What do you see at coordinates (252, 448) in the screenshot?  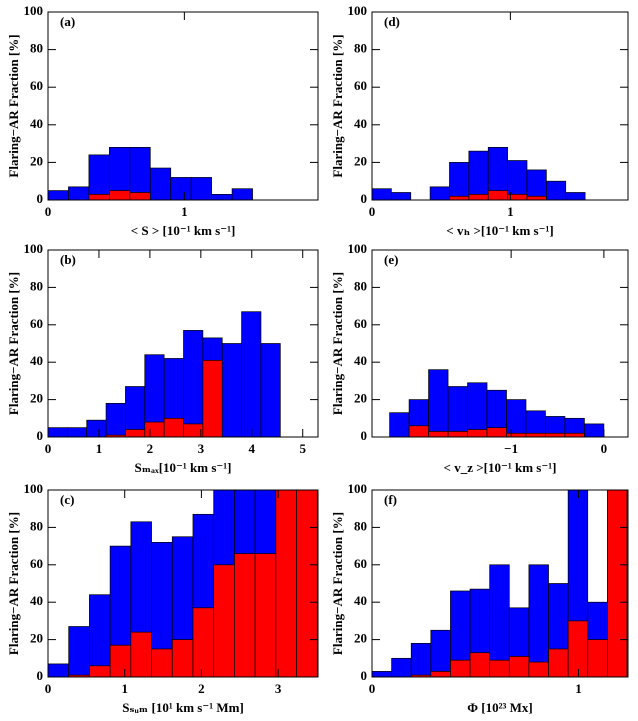 I see `x-tick-label: 4` at bounding box center [252, 448].